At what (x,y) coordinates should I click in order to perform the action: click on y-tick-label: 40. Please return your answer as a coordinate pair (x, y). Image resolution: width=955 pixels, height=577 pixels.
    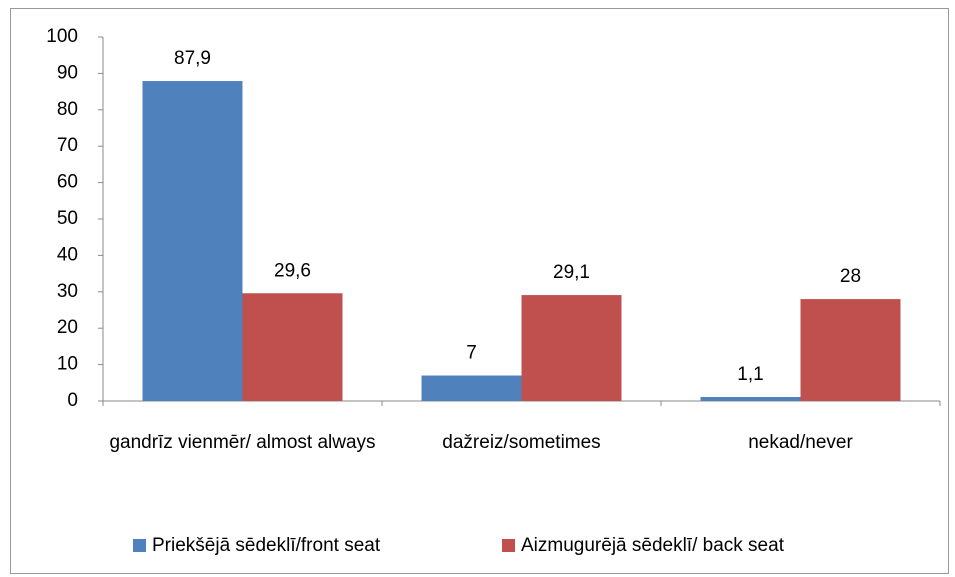
    Looking at the image, I should click on (67, 254).